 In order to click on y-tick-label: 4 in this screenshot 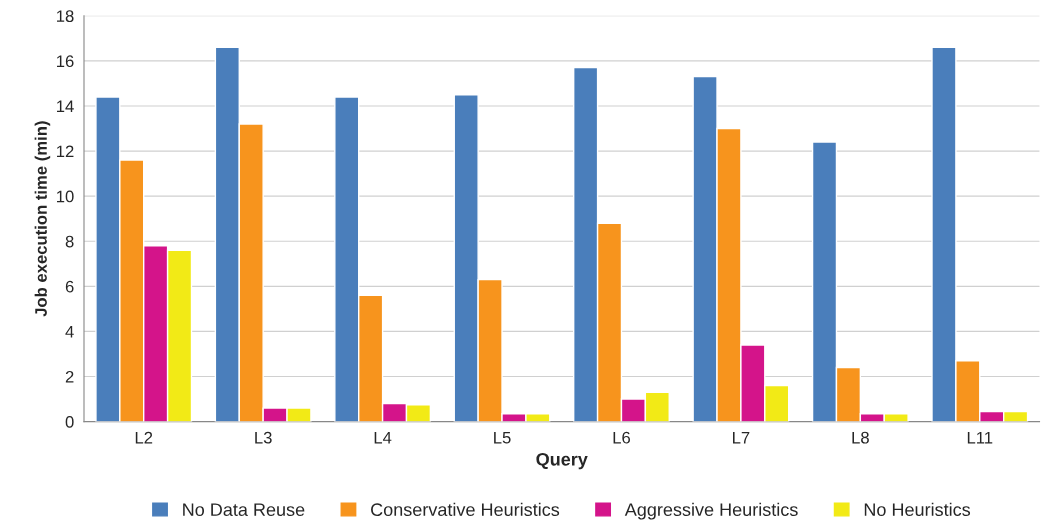, I will do `click(69, 332)`.